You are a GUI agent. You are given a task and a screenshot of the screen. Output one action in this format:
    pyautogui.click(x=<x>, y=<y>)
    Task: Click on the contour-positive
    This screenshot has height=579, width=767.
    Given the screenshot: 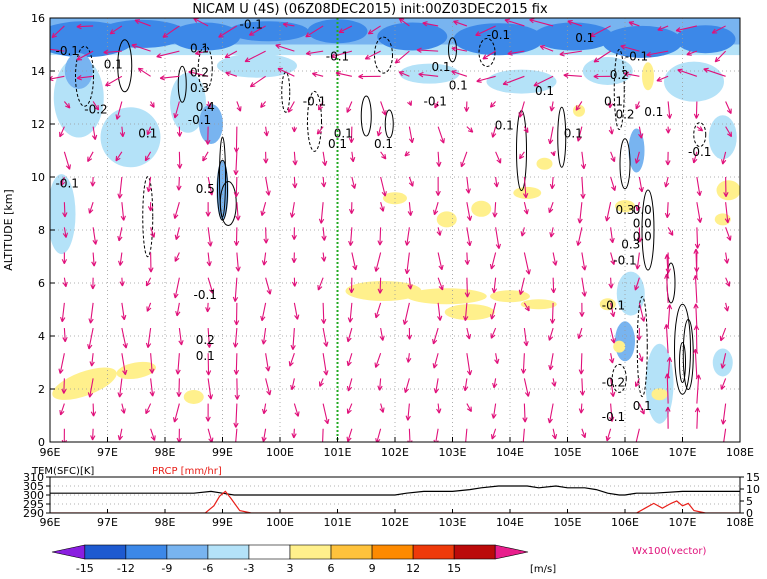 What is the action you would take?
    pyautogui.click(x=562, y=137)
    